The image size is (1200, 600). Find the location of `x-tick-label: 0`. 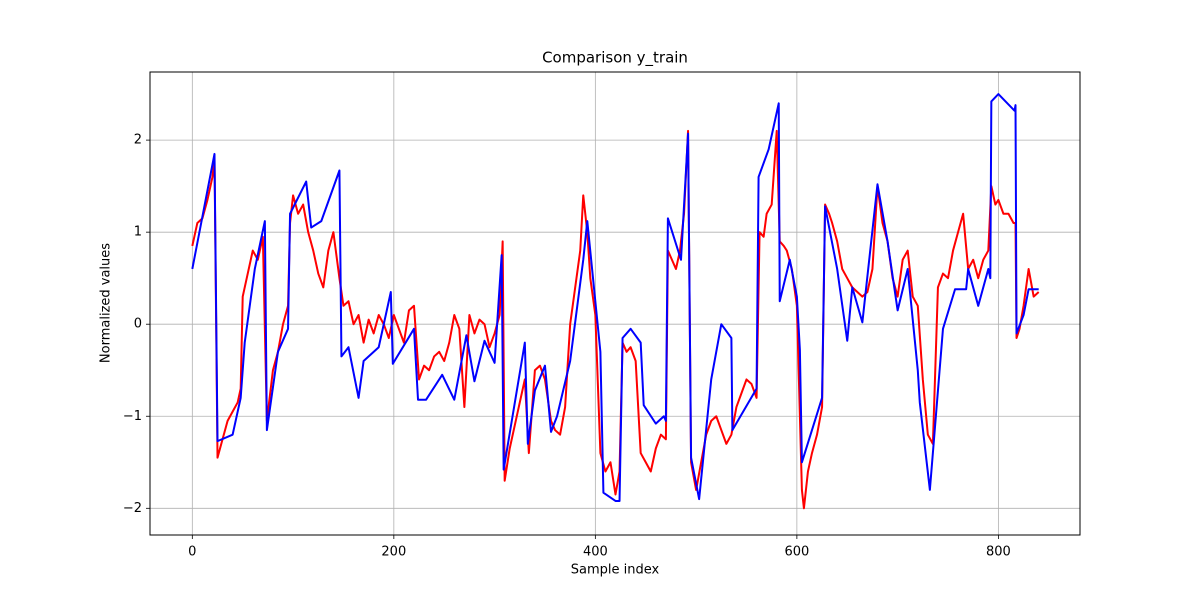

x-tick-label: 0 is located at coordinates (192, 552).